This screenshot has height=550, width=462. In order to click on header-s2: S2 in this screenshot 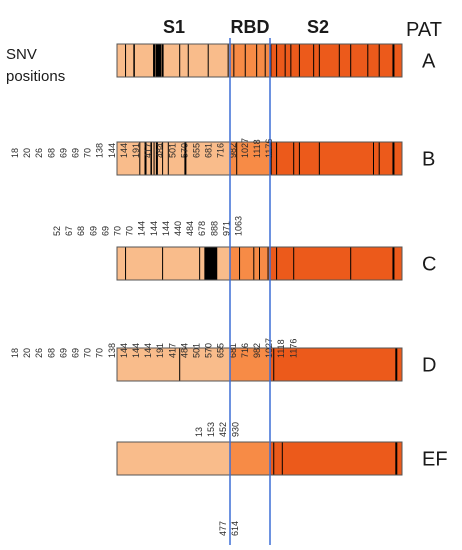, I will do `click(318, 27)`.